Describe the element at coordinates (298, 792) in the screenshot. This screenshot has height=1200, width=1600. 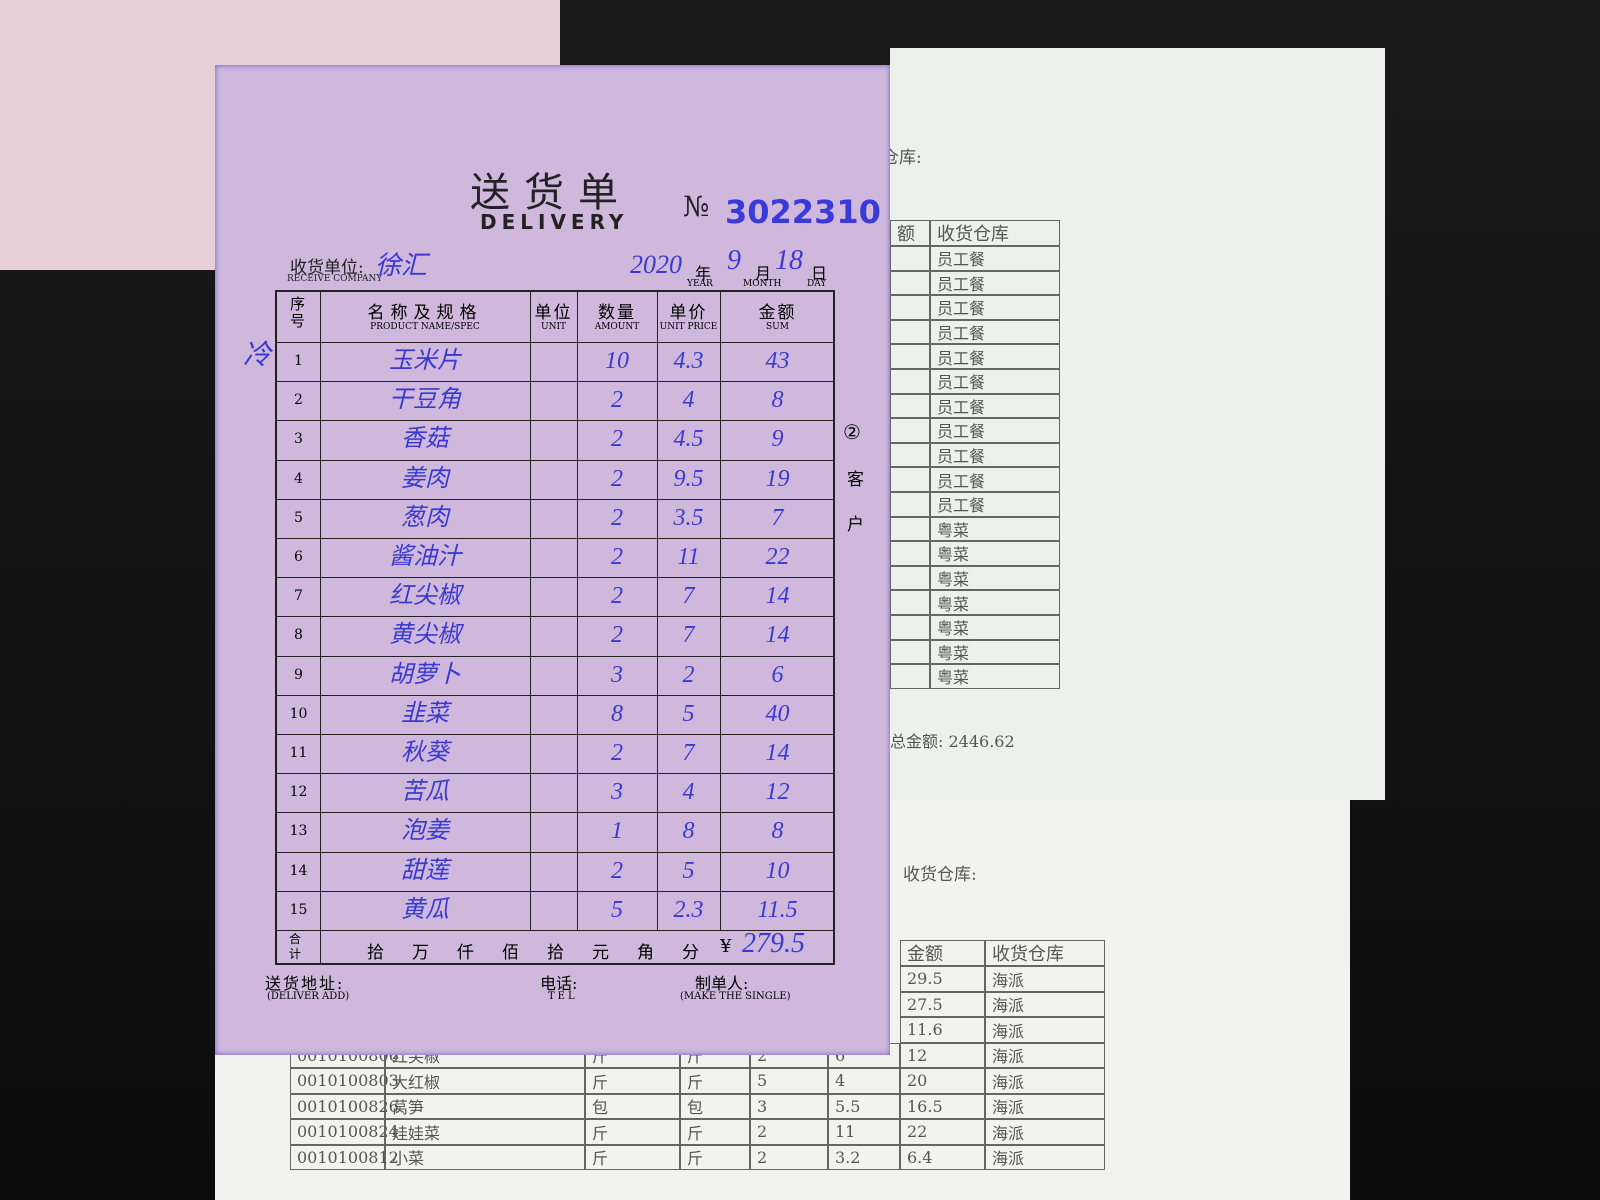
I see `row-number: 12` at that location.